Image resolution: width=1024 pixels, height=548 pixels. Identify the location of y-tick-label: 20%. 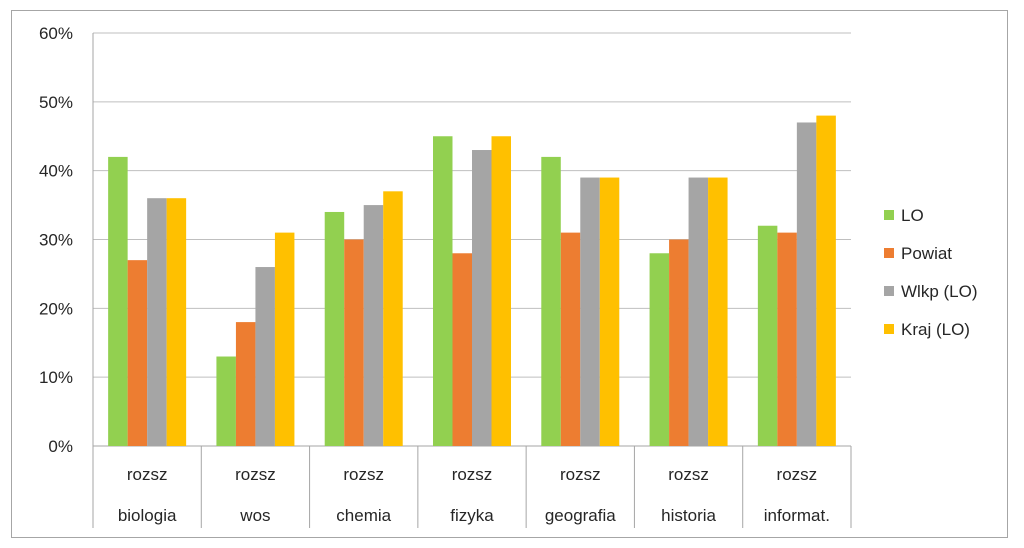
(56, 308).